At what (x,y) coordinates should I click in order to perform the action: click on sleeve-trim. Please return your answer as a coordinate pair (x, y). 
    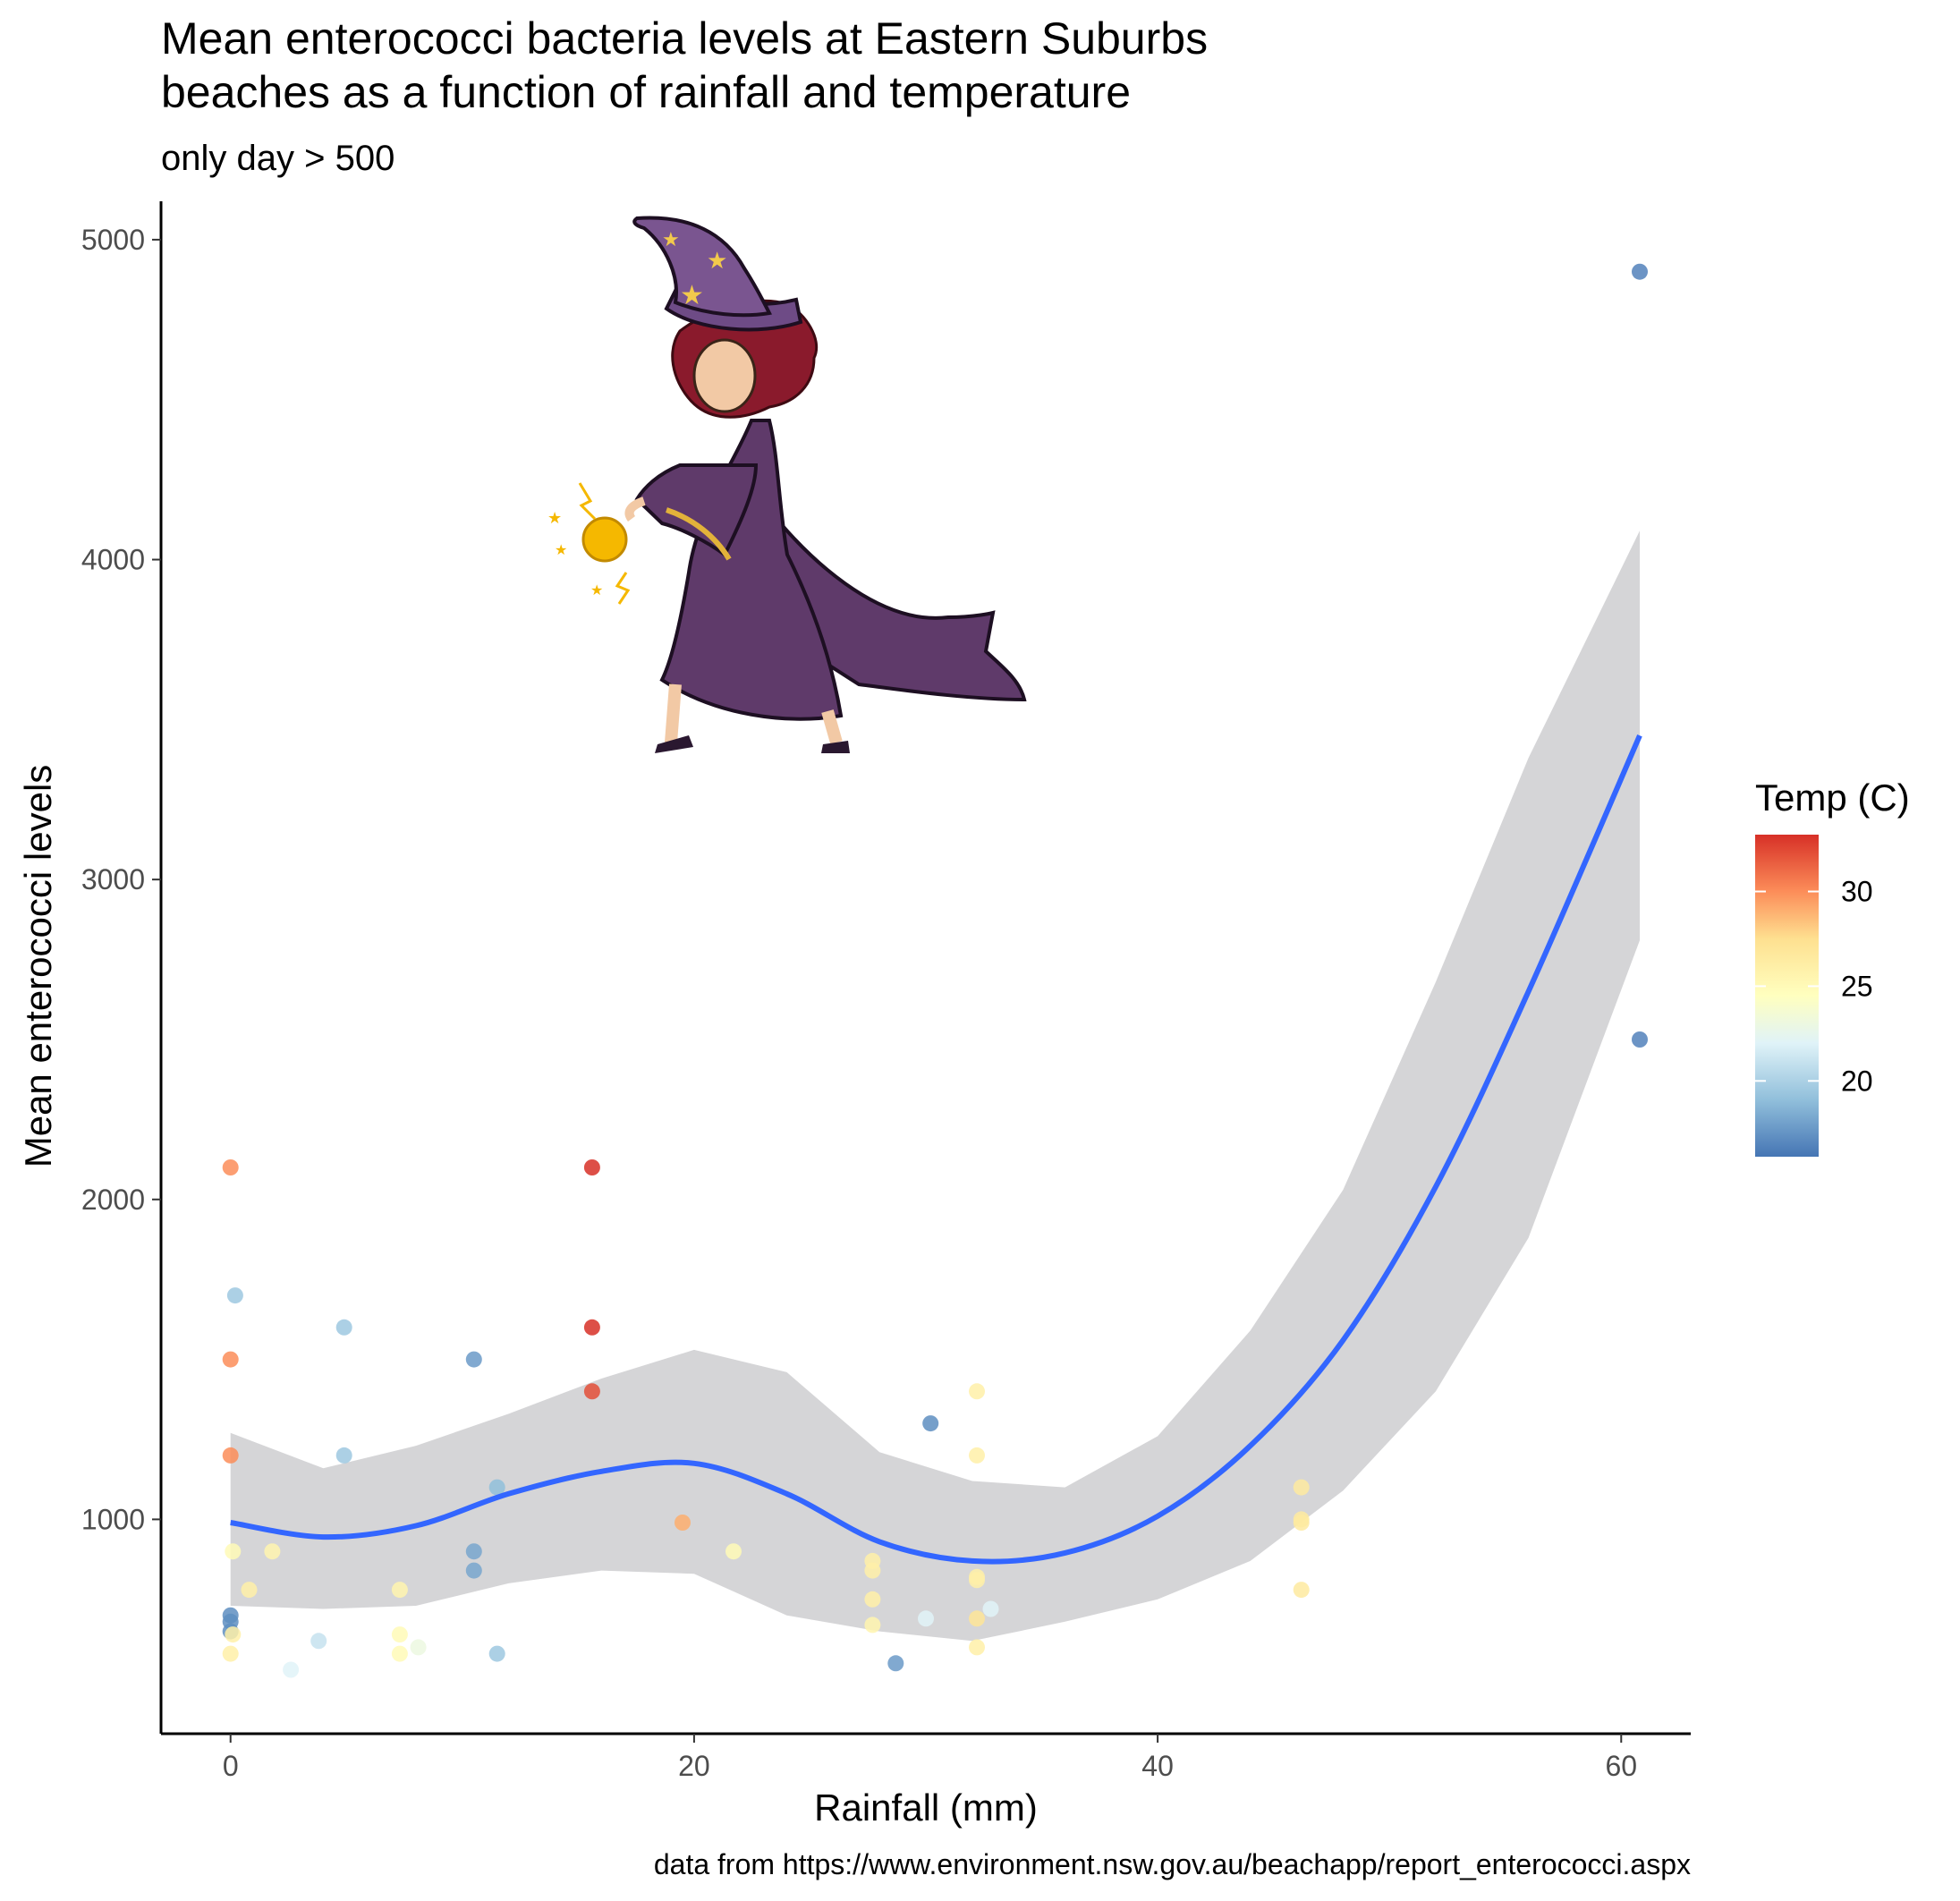
    Looking at the image, I should click on (699, 534).